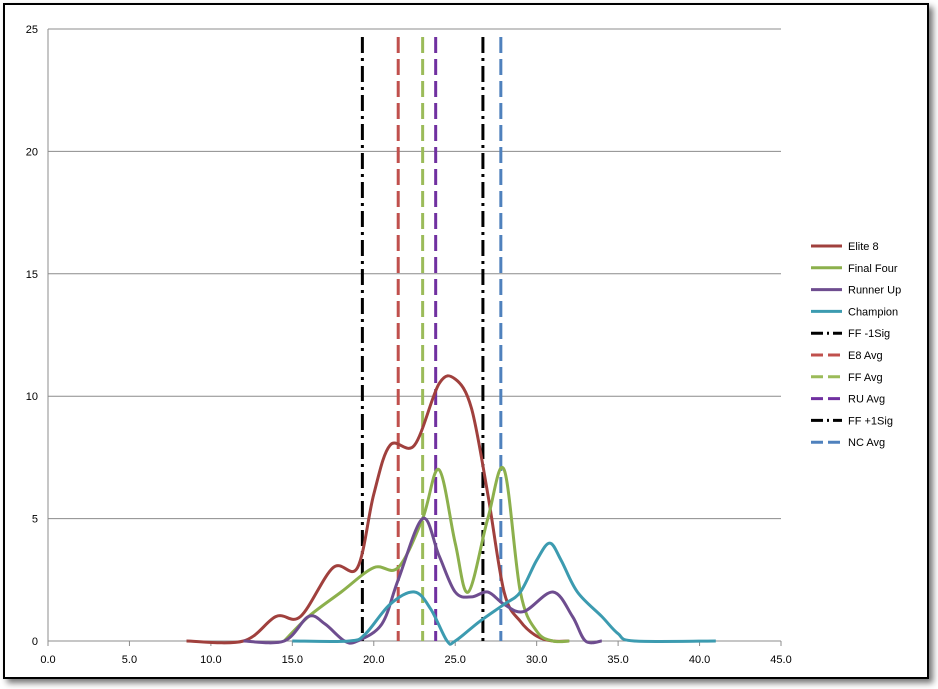 This screenshot has height=689, width=938. I want to click on legend-label-ff-avg: FF Avg, so click(865, 378).